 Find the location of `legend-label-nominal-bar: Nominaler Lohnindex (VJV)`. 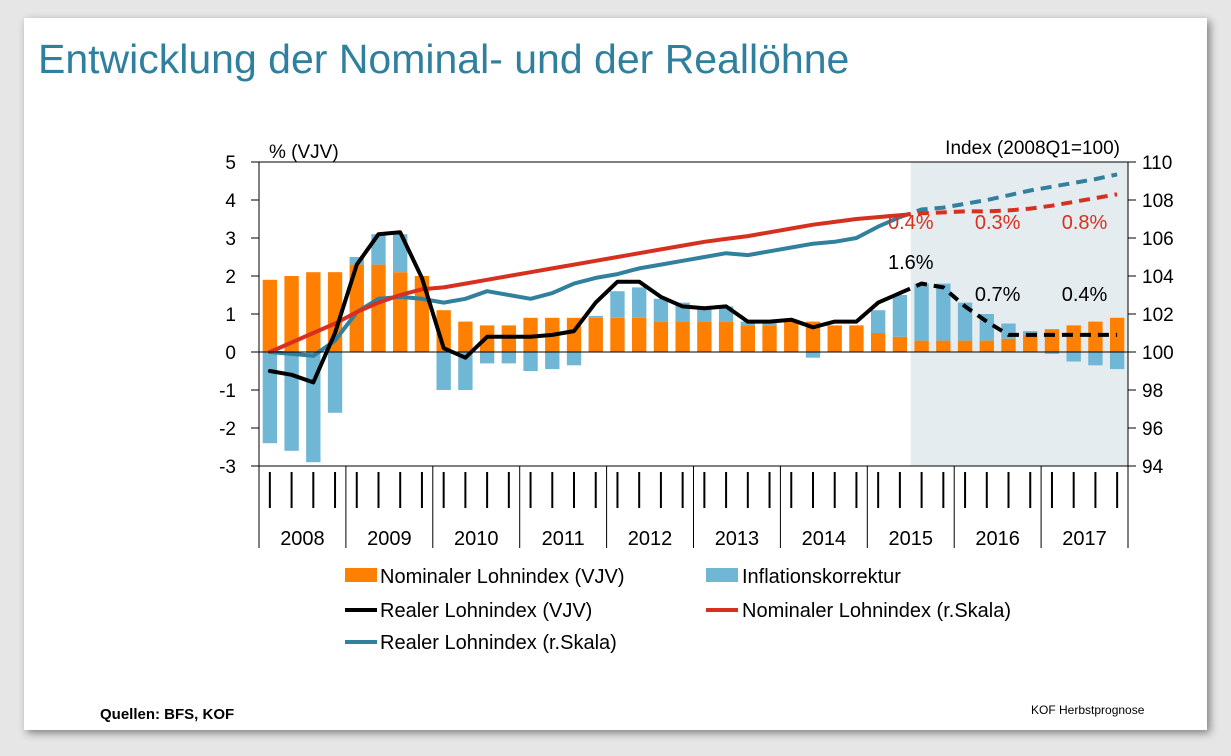

legend-label-nominal-bar: Nominaler Lohnindex (VJV) is located at coordinates (502, 577).